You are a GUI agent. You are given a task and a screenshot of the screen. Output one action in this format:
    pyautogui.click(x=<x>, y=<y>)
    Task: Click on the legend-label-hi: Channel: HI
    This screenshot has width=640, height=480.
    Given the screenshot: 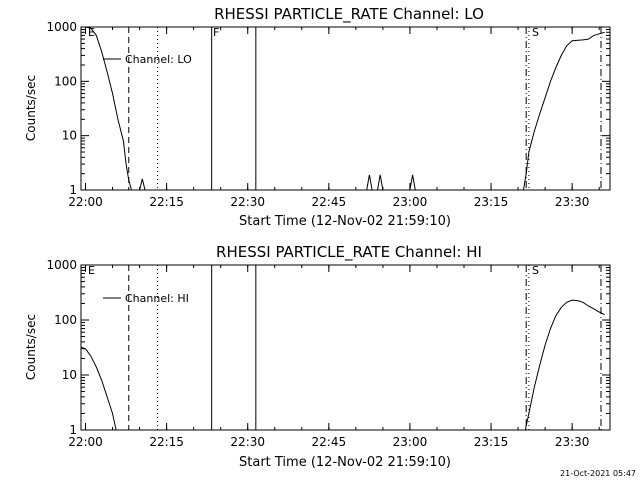 What is the action you would take?
    pyautogui.click(x=157, y=298)
    